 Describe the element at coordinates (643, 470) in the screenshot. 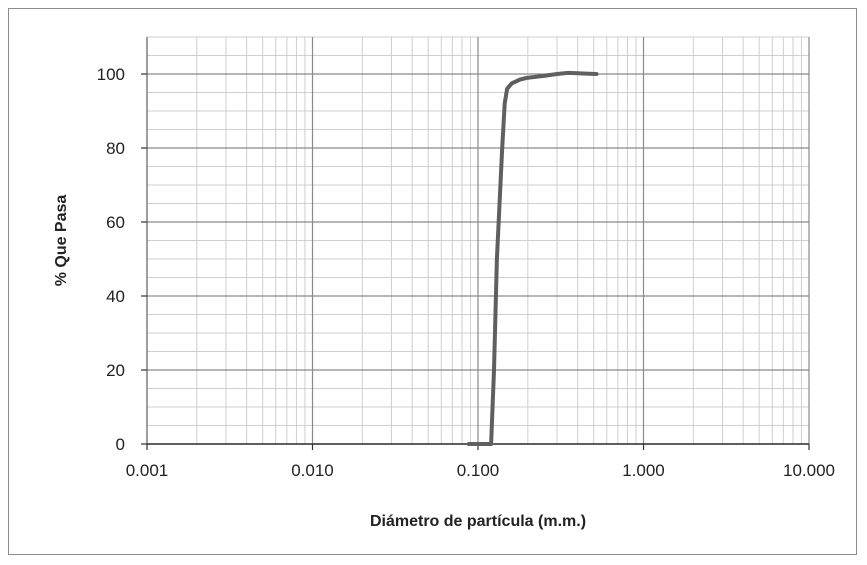

I see `x-tick-label: 1.000` at that location.